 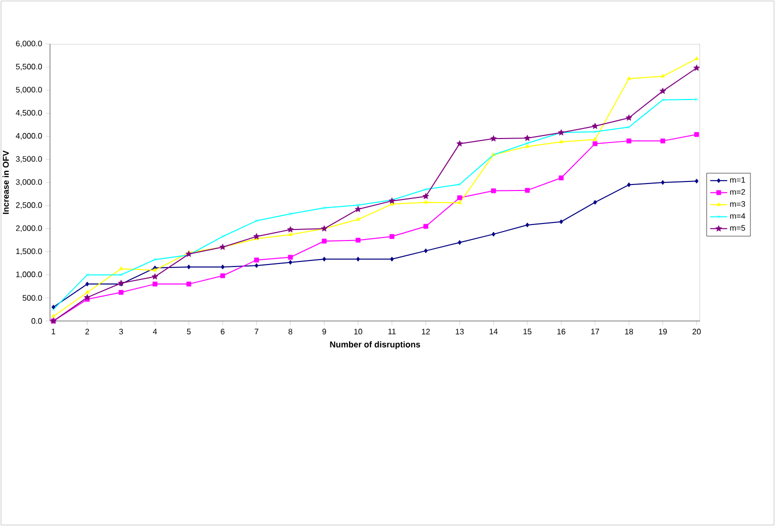 I want to click on x-axis-title: Number of disruptions, so click(x=375, y=345).